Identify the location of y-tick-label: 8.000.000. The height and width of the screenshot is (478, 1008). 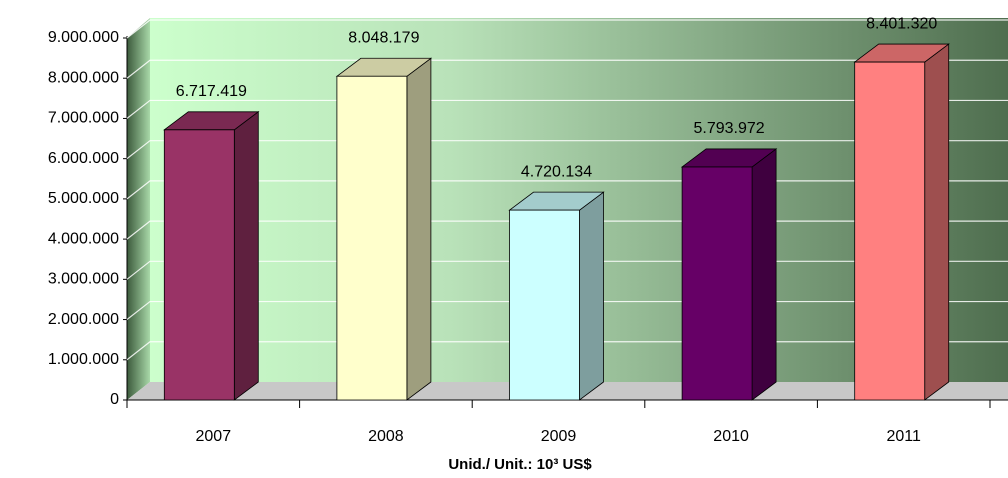
(83, 77).